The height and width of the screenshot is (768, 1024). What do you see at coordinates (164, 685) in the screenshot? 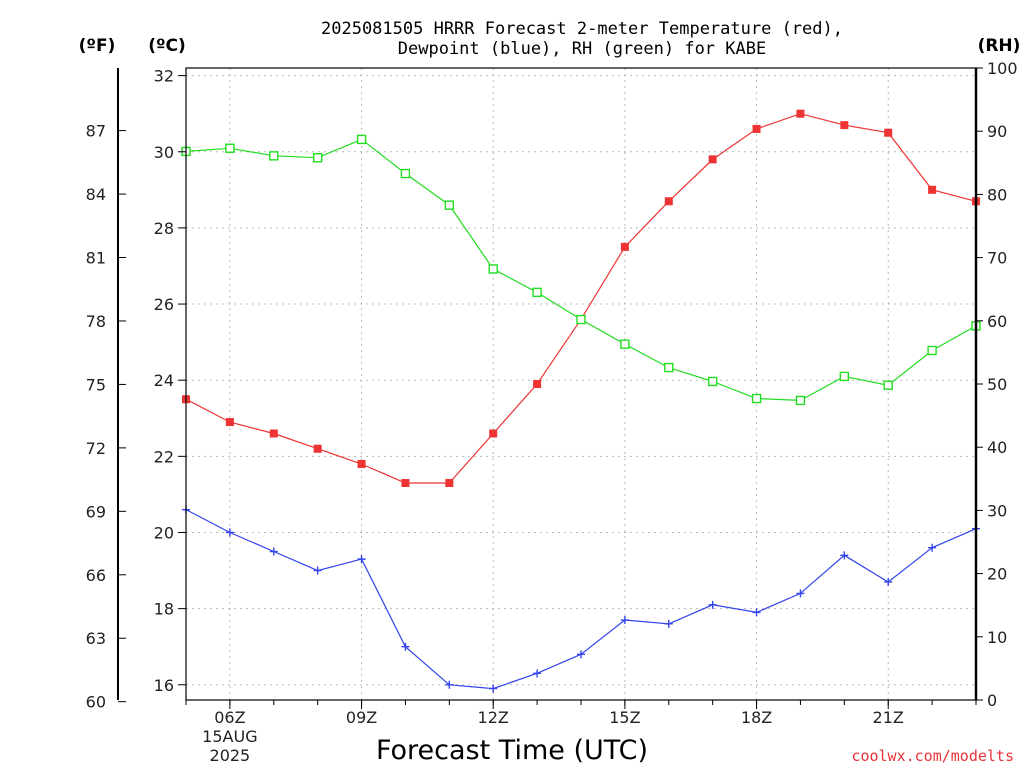
I see `celsius-tick-label: 16` at bounding box center [164, 685].